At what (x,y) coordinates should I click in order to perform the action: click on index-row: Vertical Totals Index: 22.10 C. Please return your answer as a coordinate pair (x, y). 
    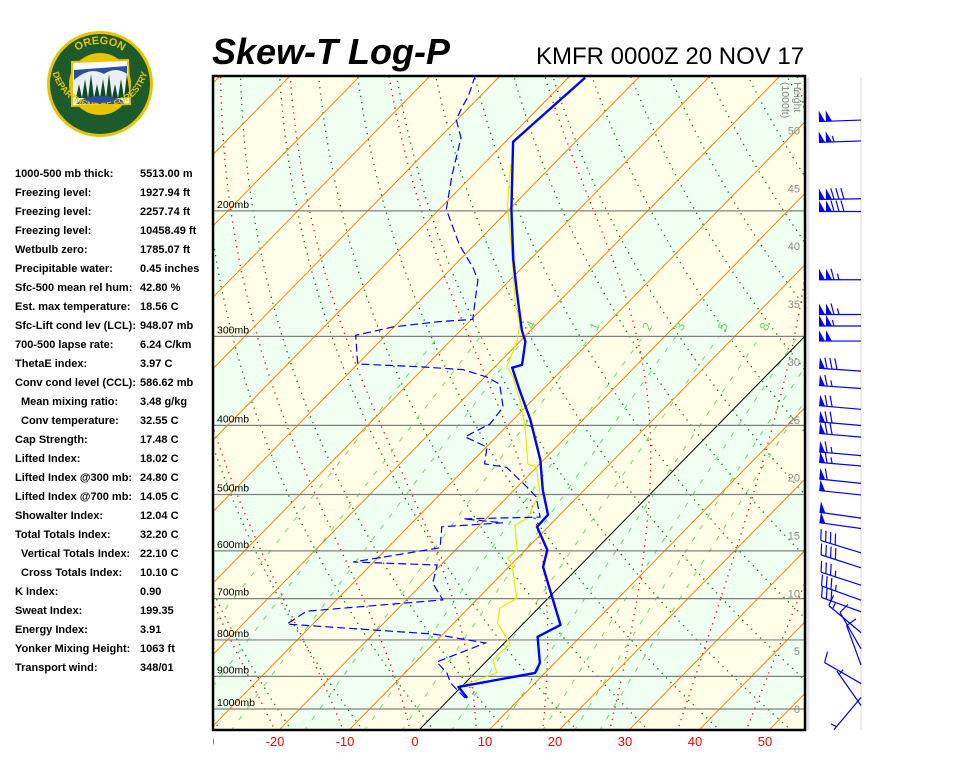
    Looking at the image, I should click on (115, 557).